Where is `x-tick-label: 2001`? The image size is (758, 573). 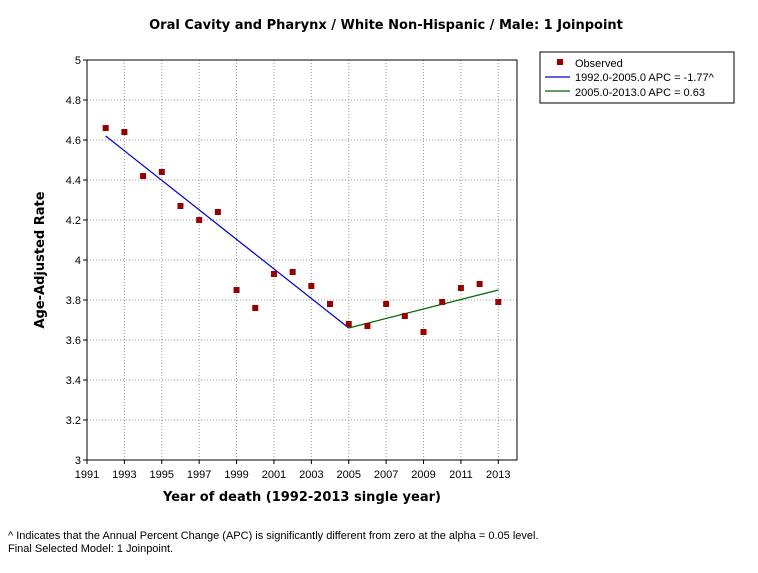
x-tick-label: 2001 is located at coordinates (274, 475).